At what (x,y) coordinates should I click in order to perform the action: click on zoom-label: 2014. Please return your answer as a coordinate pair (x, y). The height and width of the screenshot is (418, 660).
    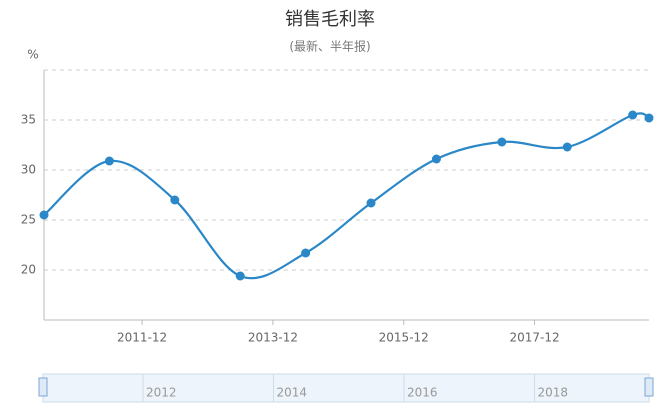
    Looking at the image, I should click on (292, 393).